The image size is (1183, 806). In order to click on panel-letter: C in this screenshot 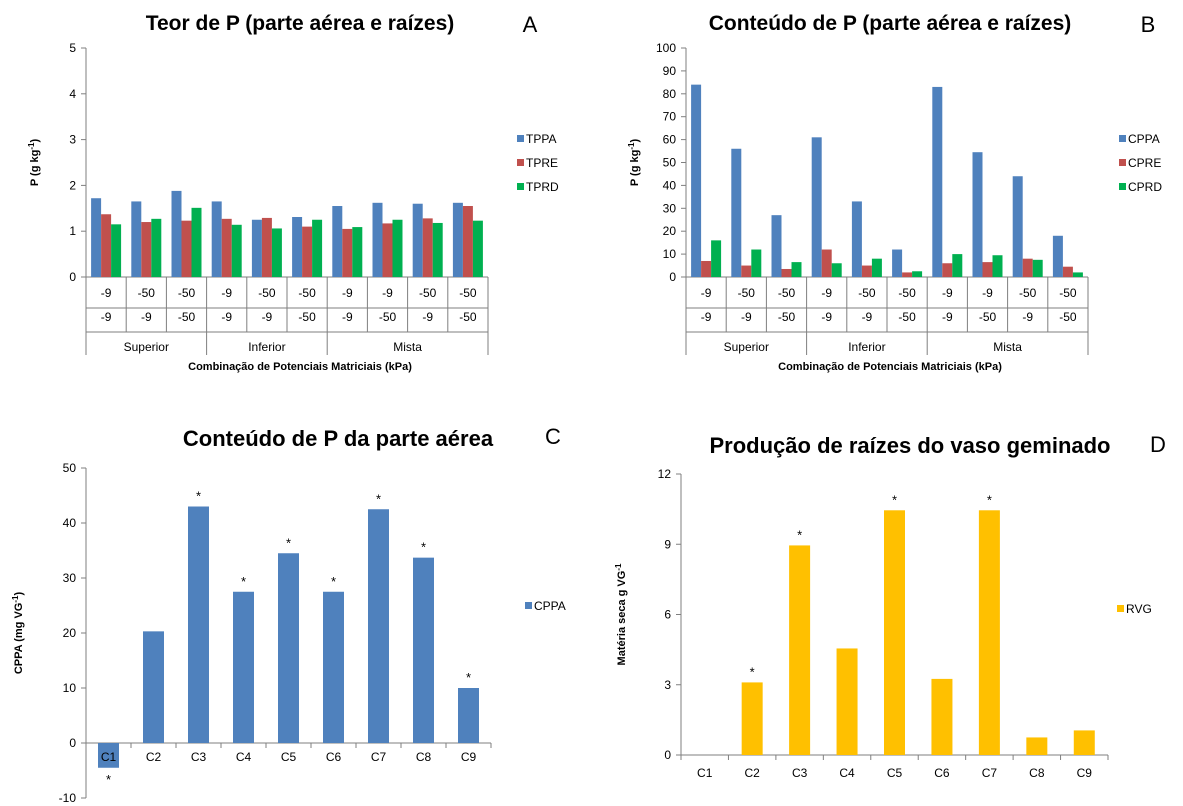, I will do `click(553, 436)`.